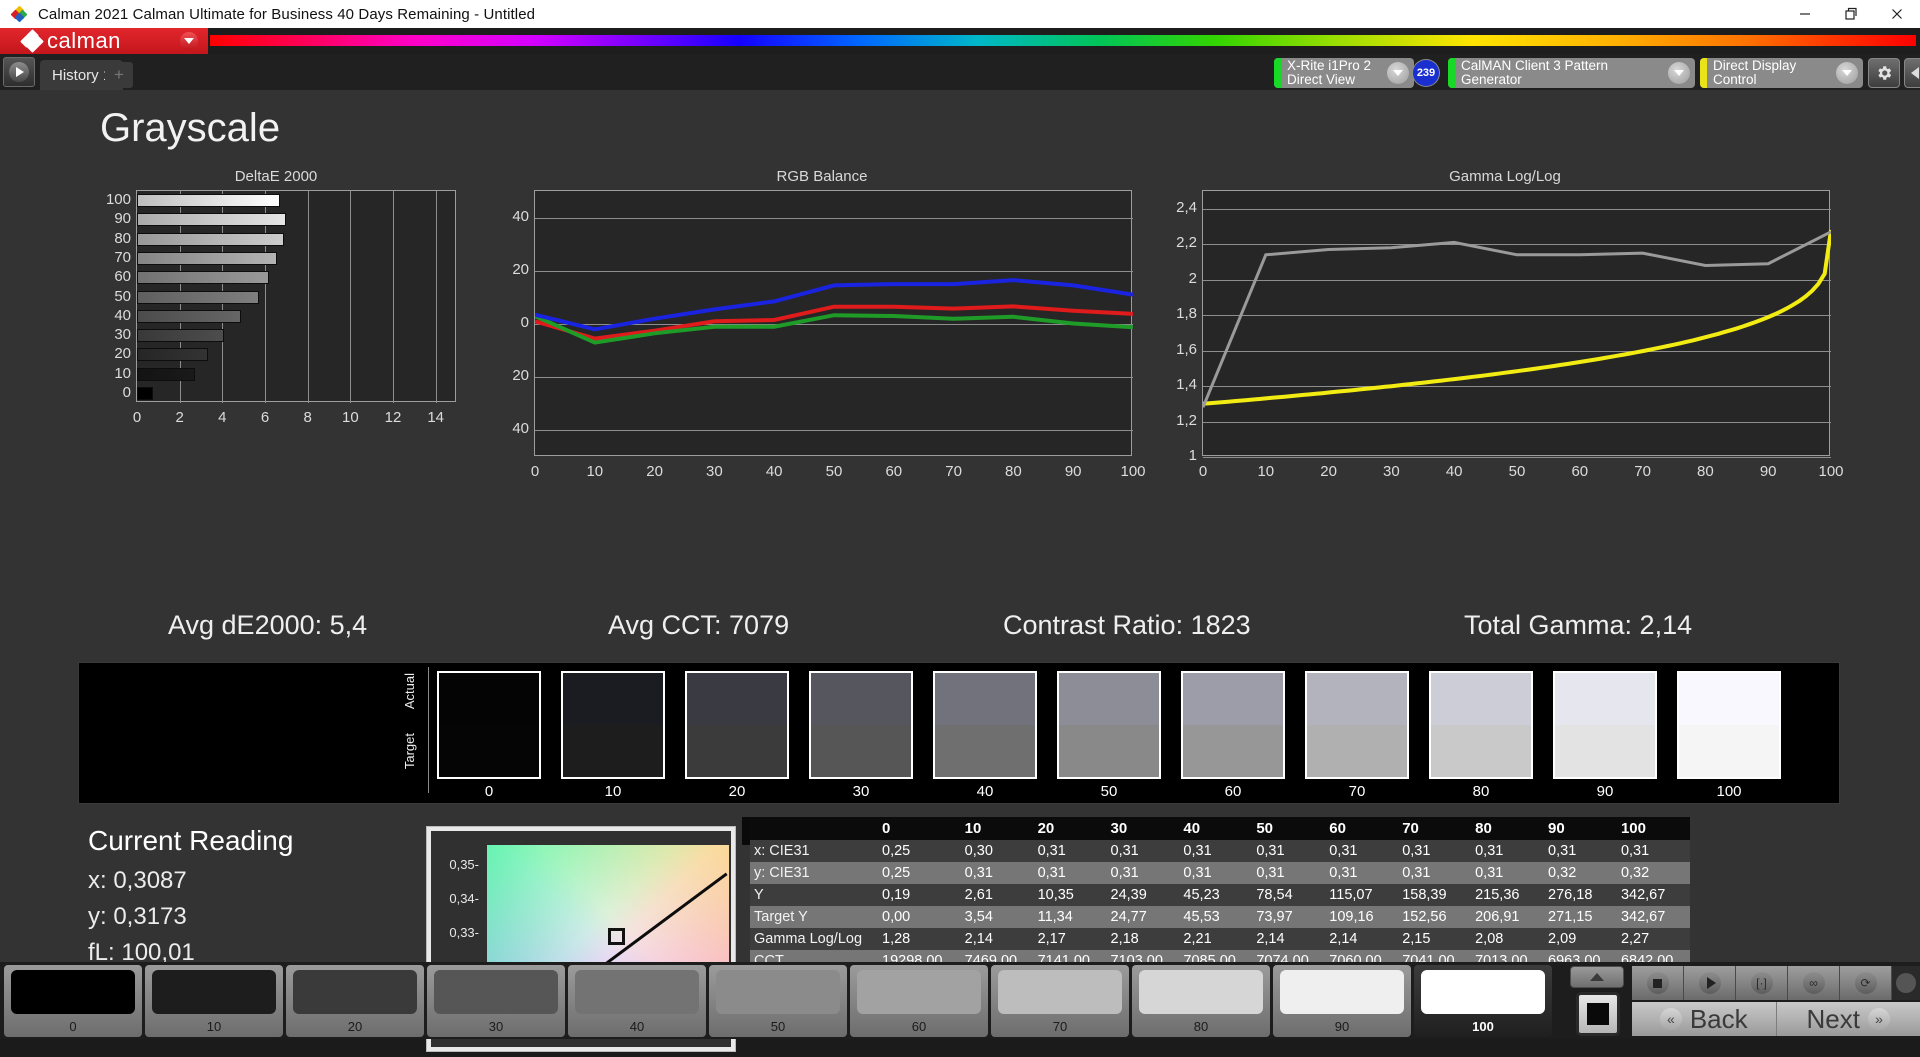 The width and height of the screenshot is (1920, 1057). What do you see at coordinates (1884, 73) in the screenshot?
I see `gear-icon` at bounding box center [1884, 73].